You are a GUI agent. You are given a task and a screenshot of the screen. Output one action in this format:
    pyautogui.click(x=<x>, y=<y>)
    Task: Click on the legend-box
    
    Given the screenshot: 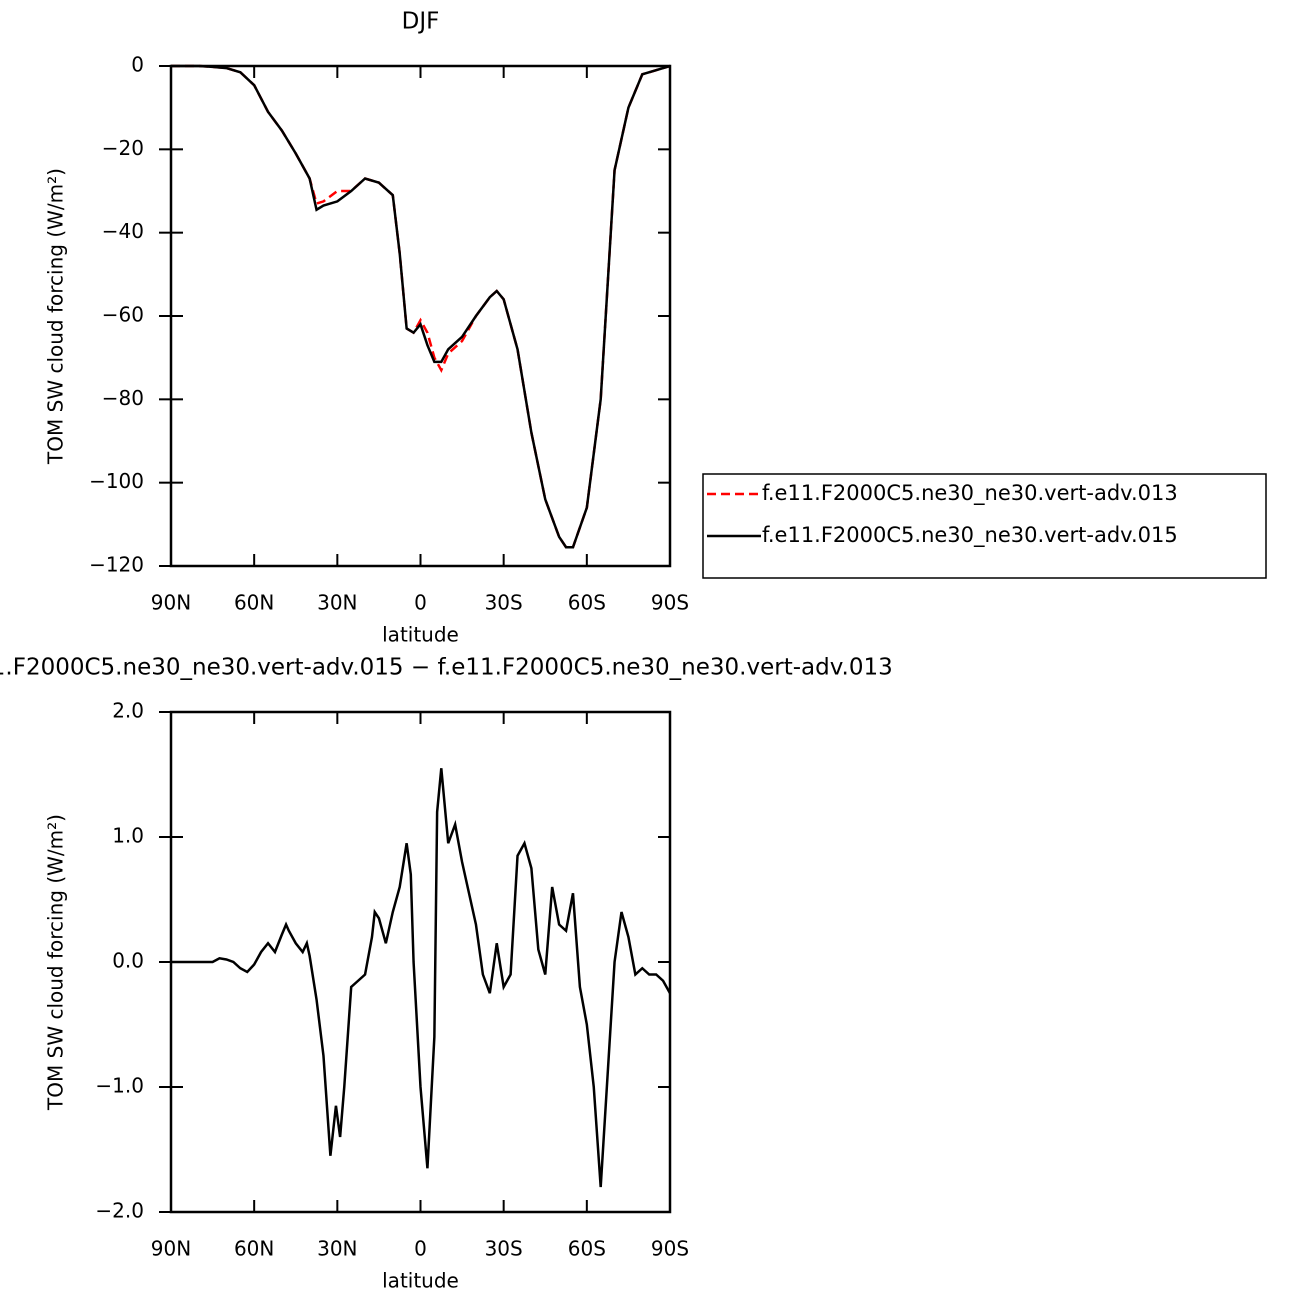 What is the action you would take?
    pyautogui.click(x=984, y=526)
    